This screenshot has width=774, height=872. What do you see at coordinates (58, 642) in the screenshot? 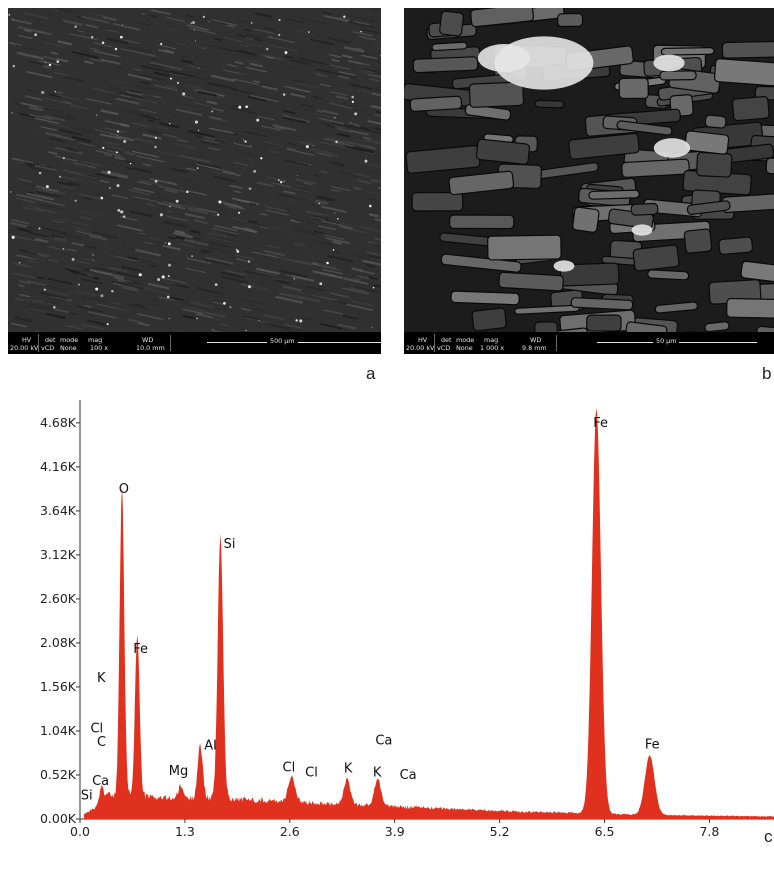
I see `y-tick-label: 2.08K` at bounding box center [58, 642].